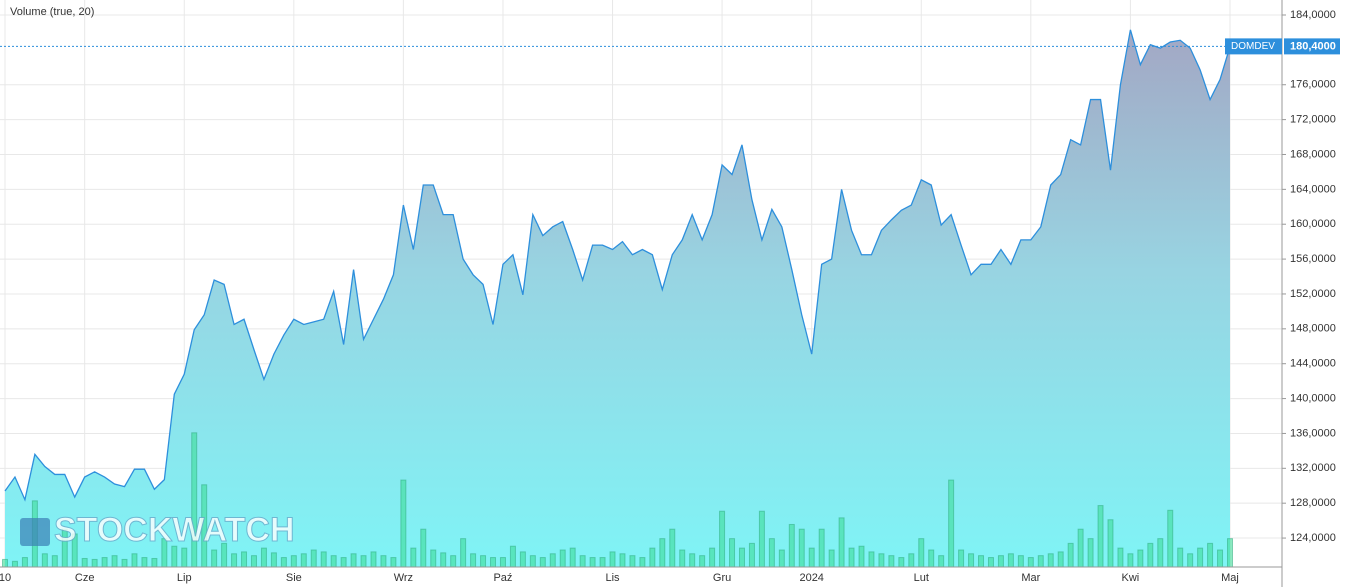  I want to click on y-tick-label: 128,0000, so click(1313, 503).